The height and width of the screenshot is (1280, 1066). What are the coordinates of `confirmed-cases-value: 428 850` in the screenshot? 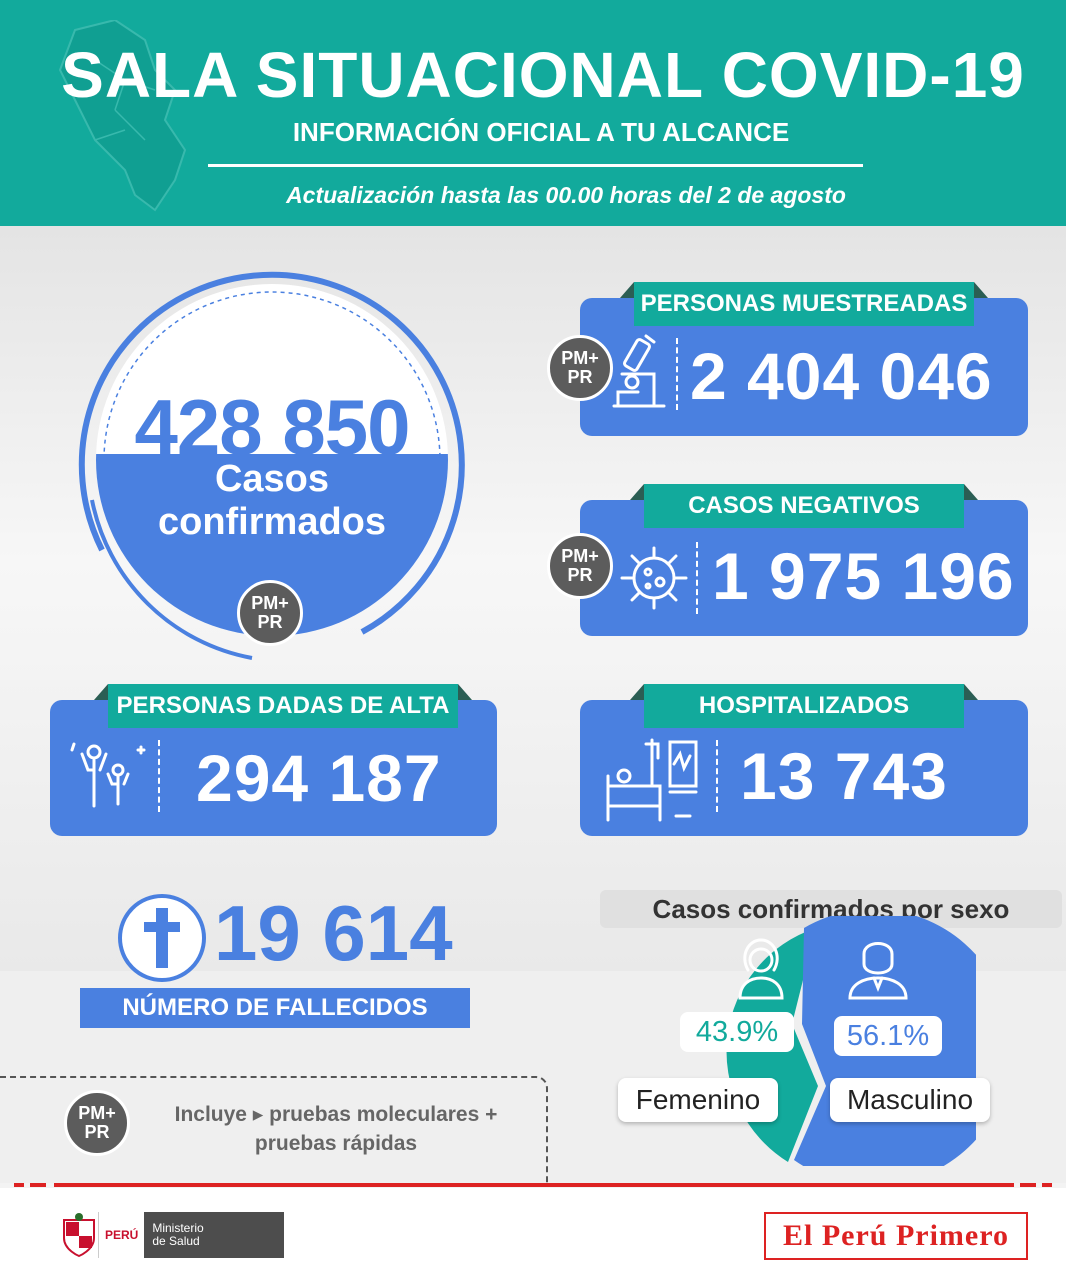 It's located at (272, 427).